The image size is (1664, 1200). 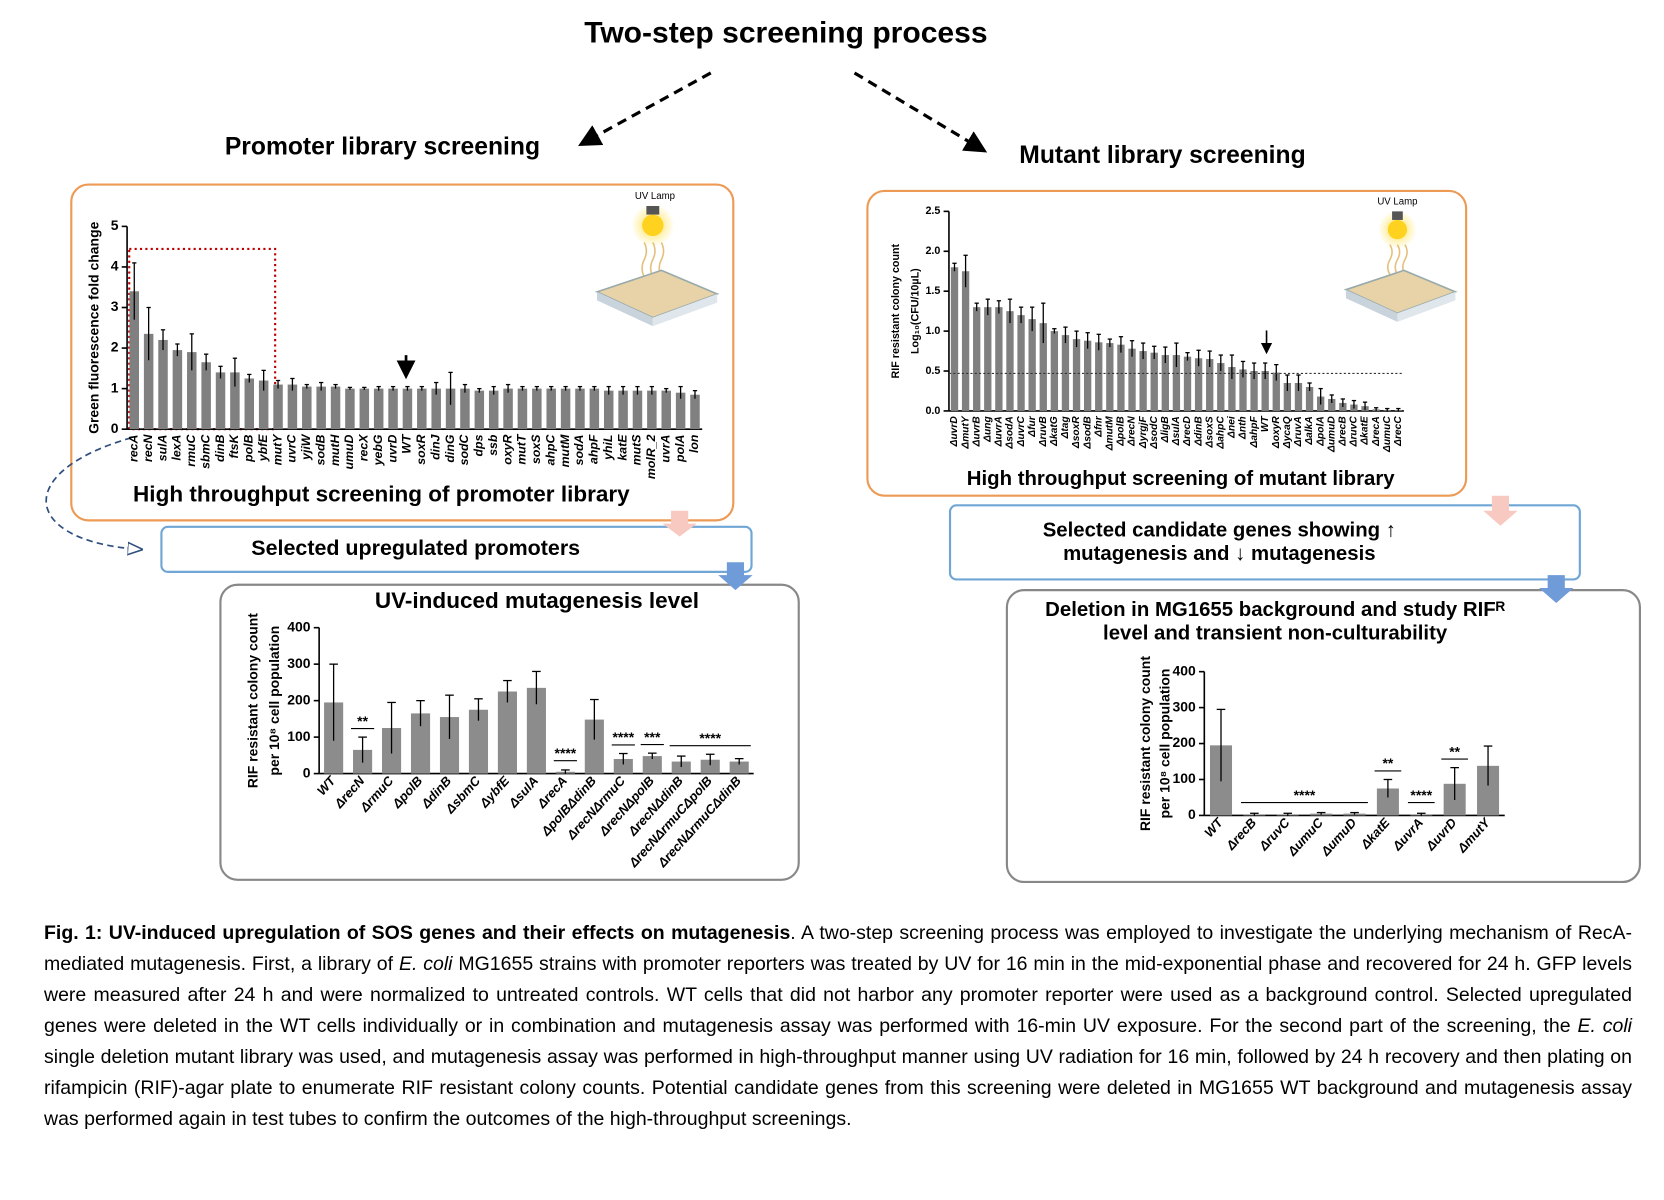 What do you see at coordinates (1240, 834) in the screenshot?
I see `x-tick-label: ΔrecB` at bounding box center [1240, 834].